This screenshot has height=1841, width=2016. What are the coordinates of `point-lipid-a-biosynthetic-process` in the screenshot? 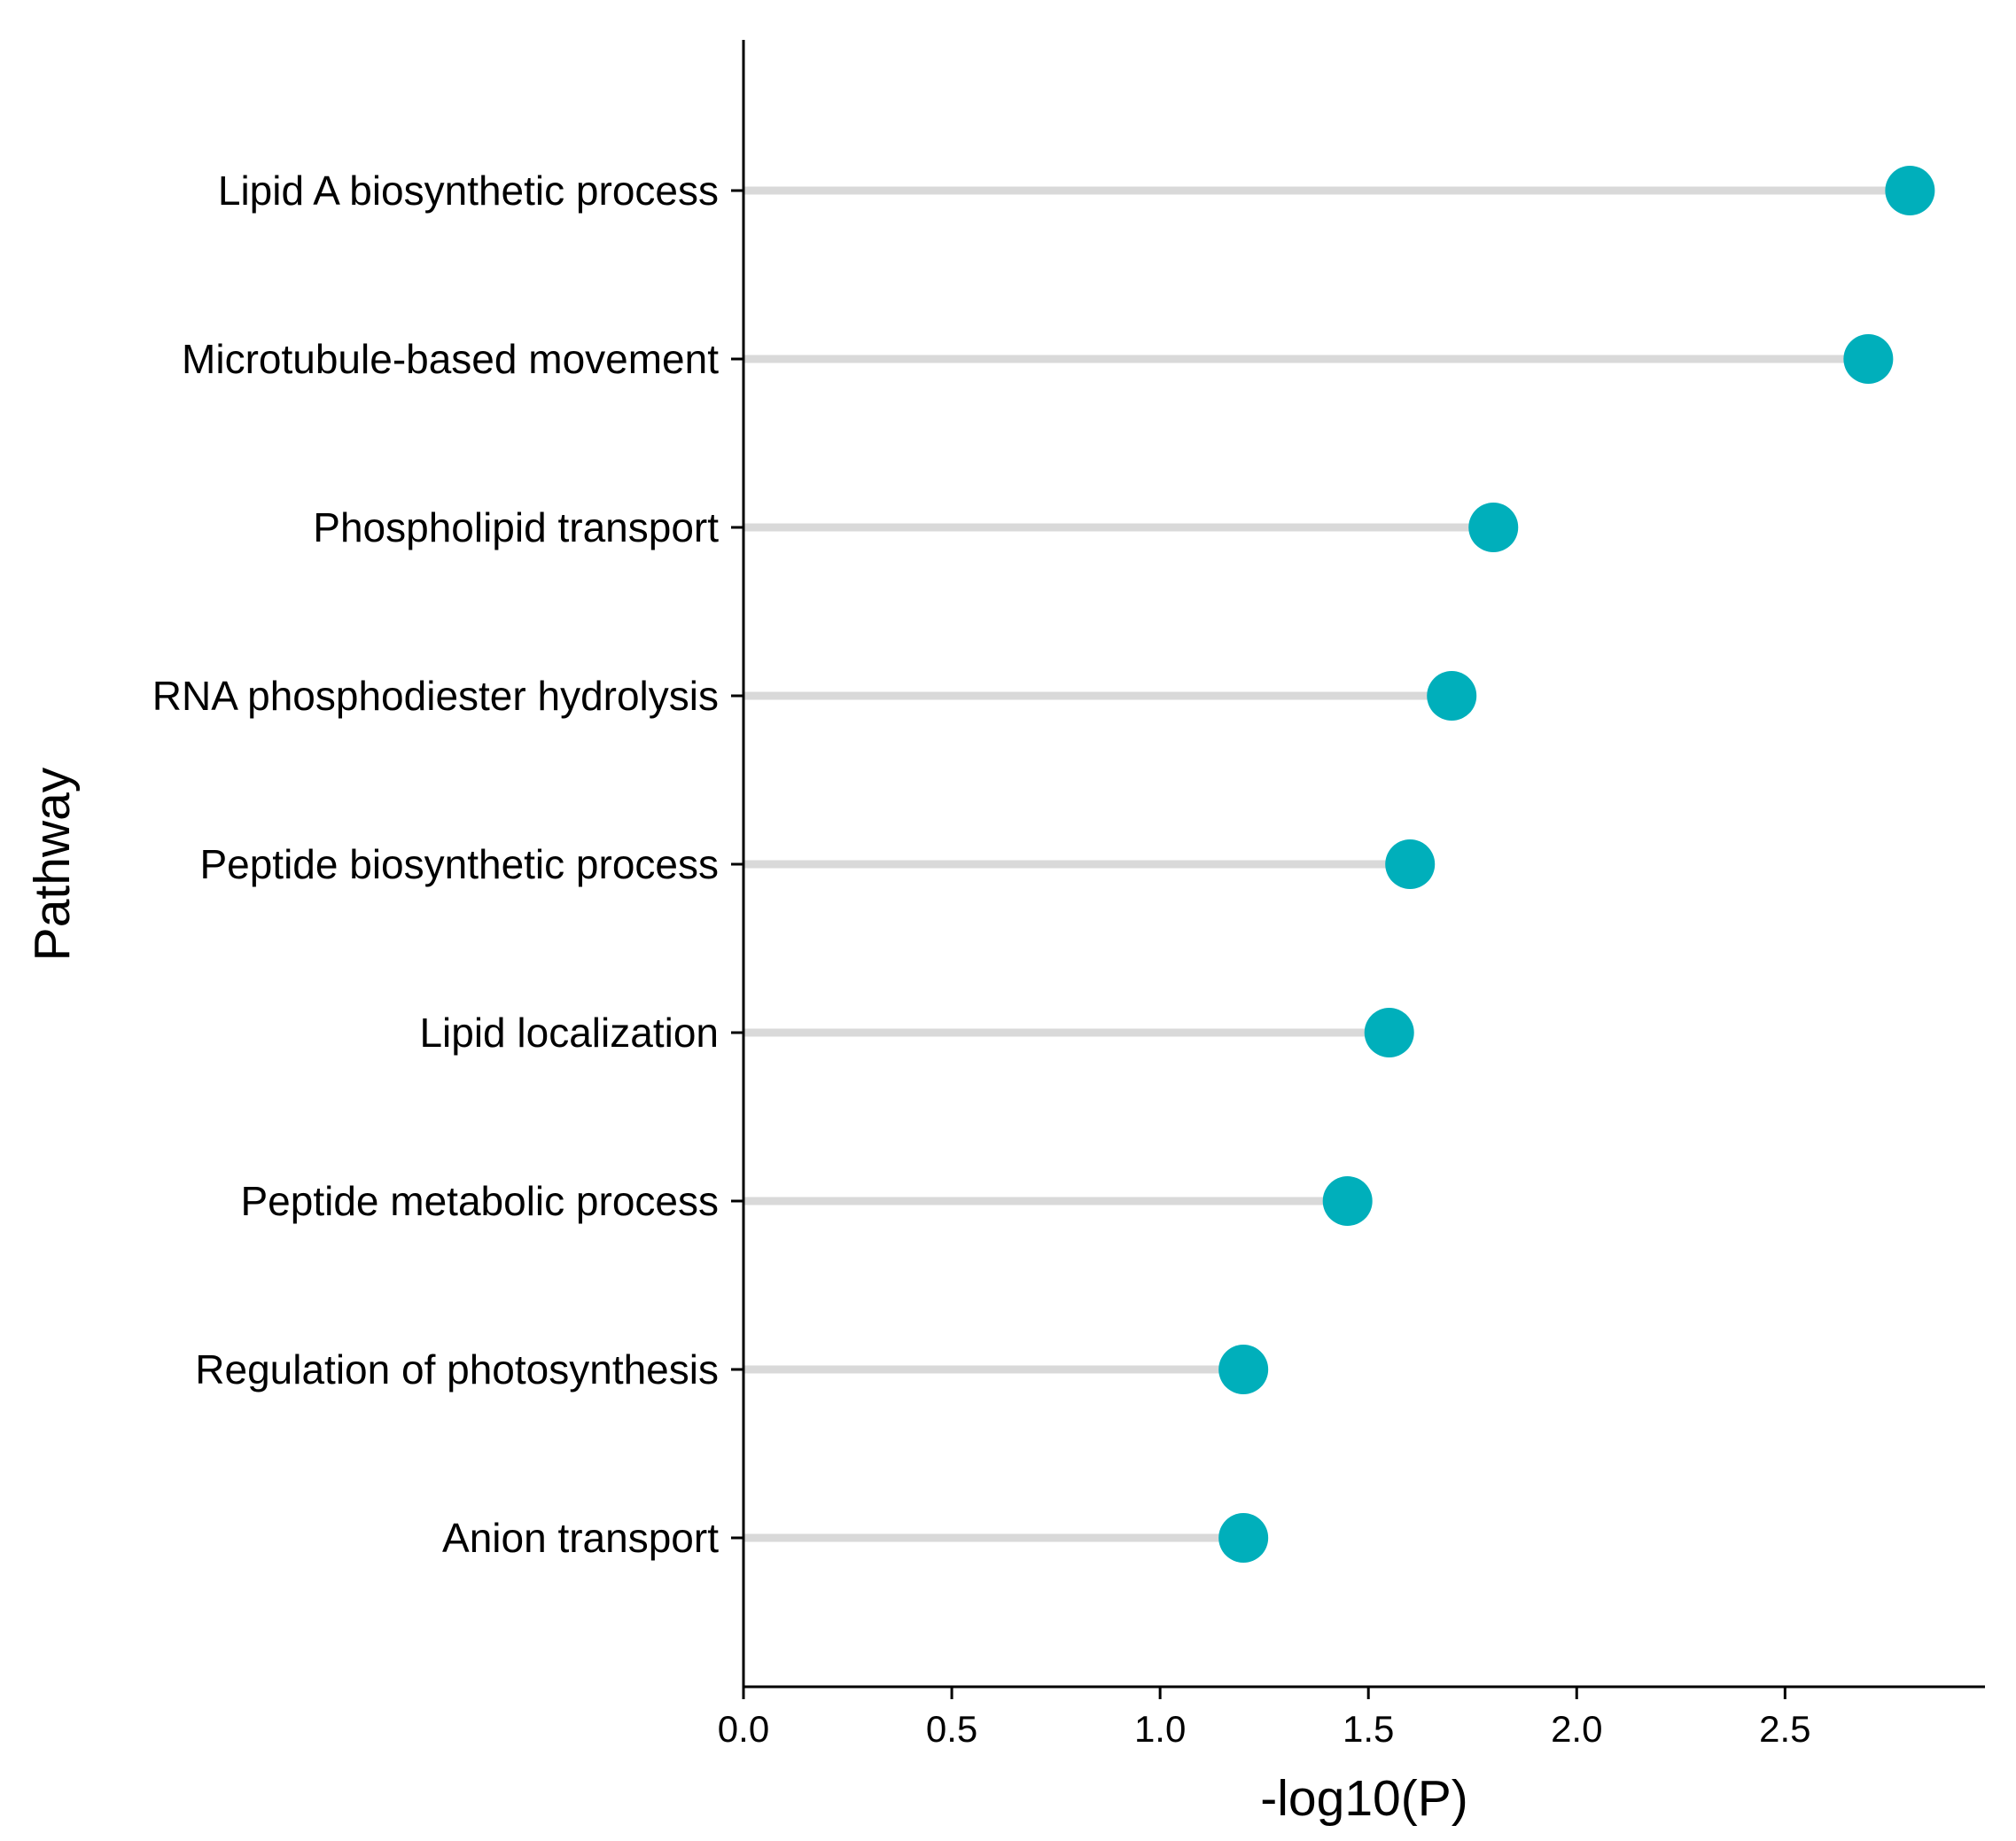 It's located at (1910, 190).